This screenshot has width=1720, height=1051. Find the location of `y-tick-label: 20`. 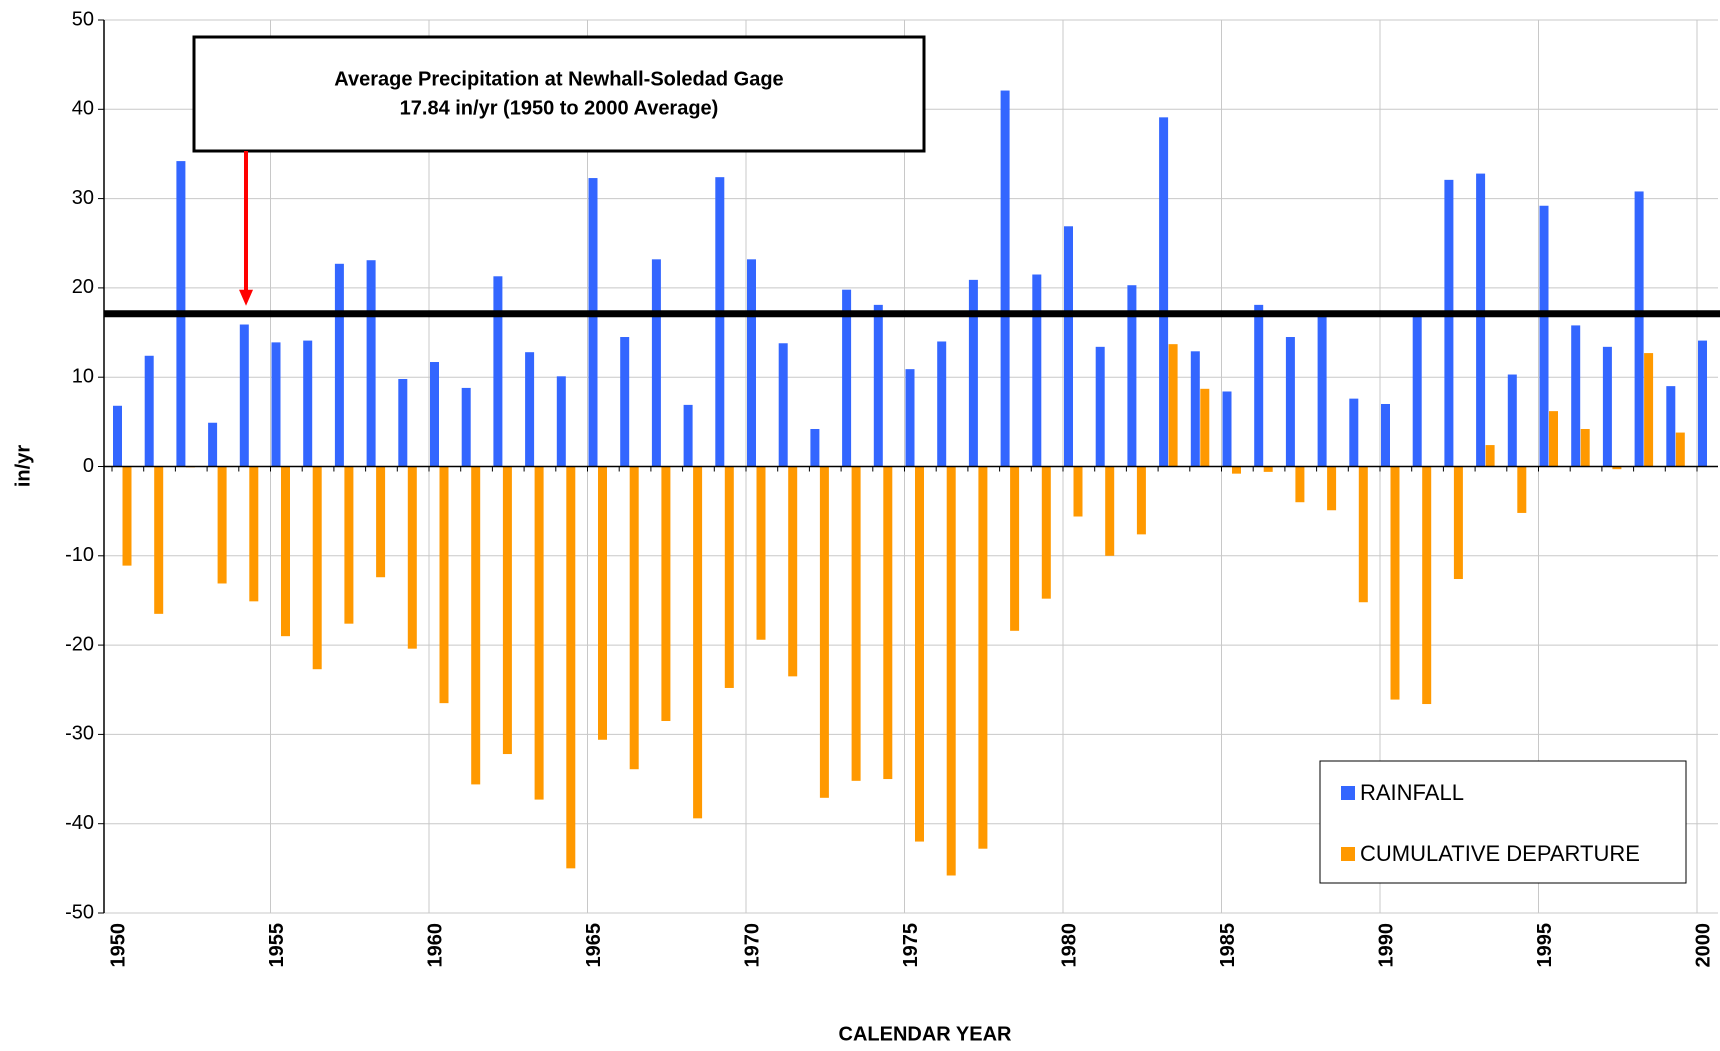

y-tick-label: 20 is located at coordinates (83, 287).